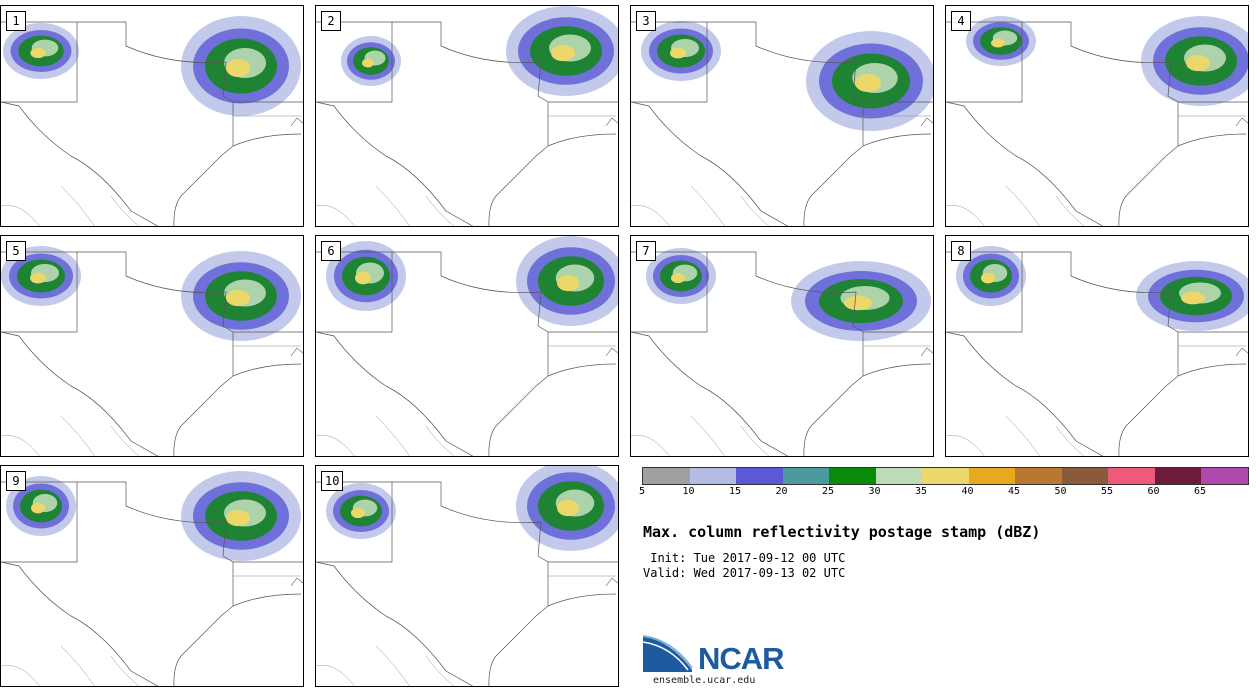 The image size is (1260, 689). Describe the element at coordinates (1153, 491) in the screenshot. I see `colorbar-tick-label: 60` at that location.